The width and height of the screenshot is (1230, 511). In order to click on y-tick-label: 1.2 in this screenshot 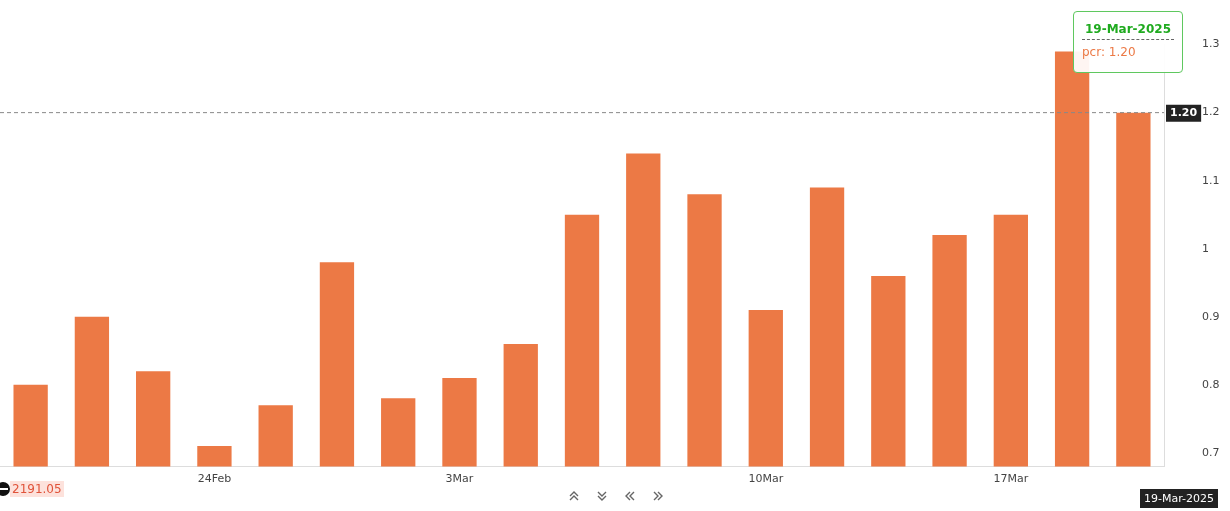, I will do `click(1211, 112)`.